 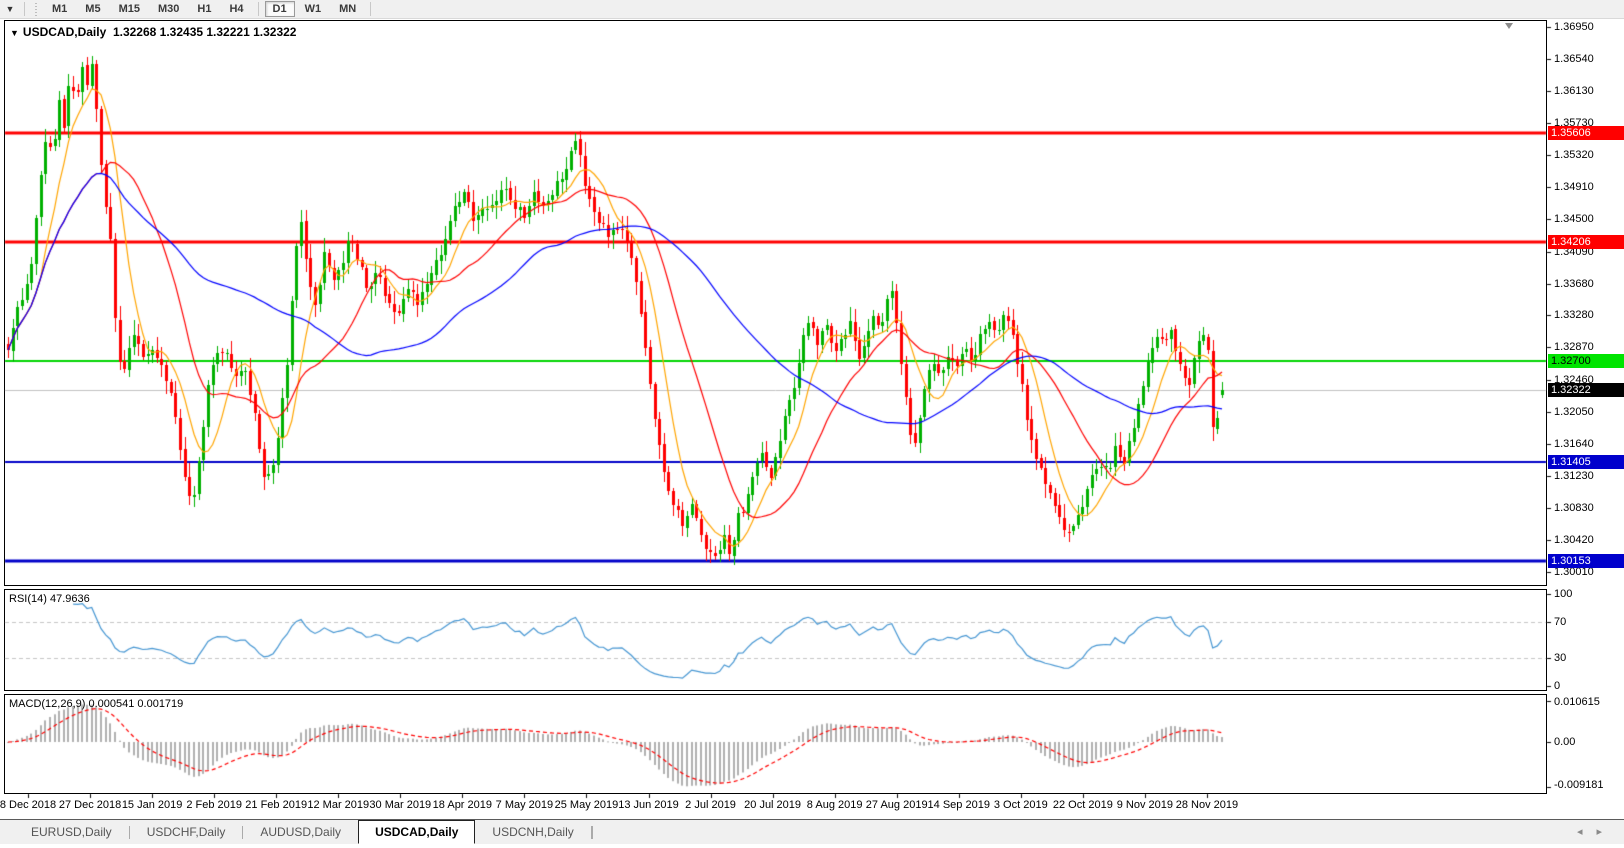 What do you see at coordinates (417, 832) in the screenshot?
I see `chart-tab-usdcad: USDCAD,Daily` at bounding box center [417, 832].